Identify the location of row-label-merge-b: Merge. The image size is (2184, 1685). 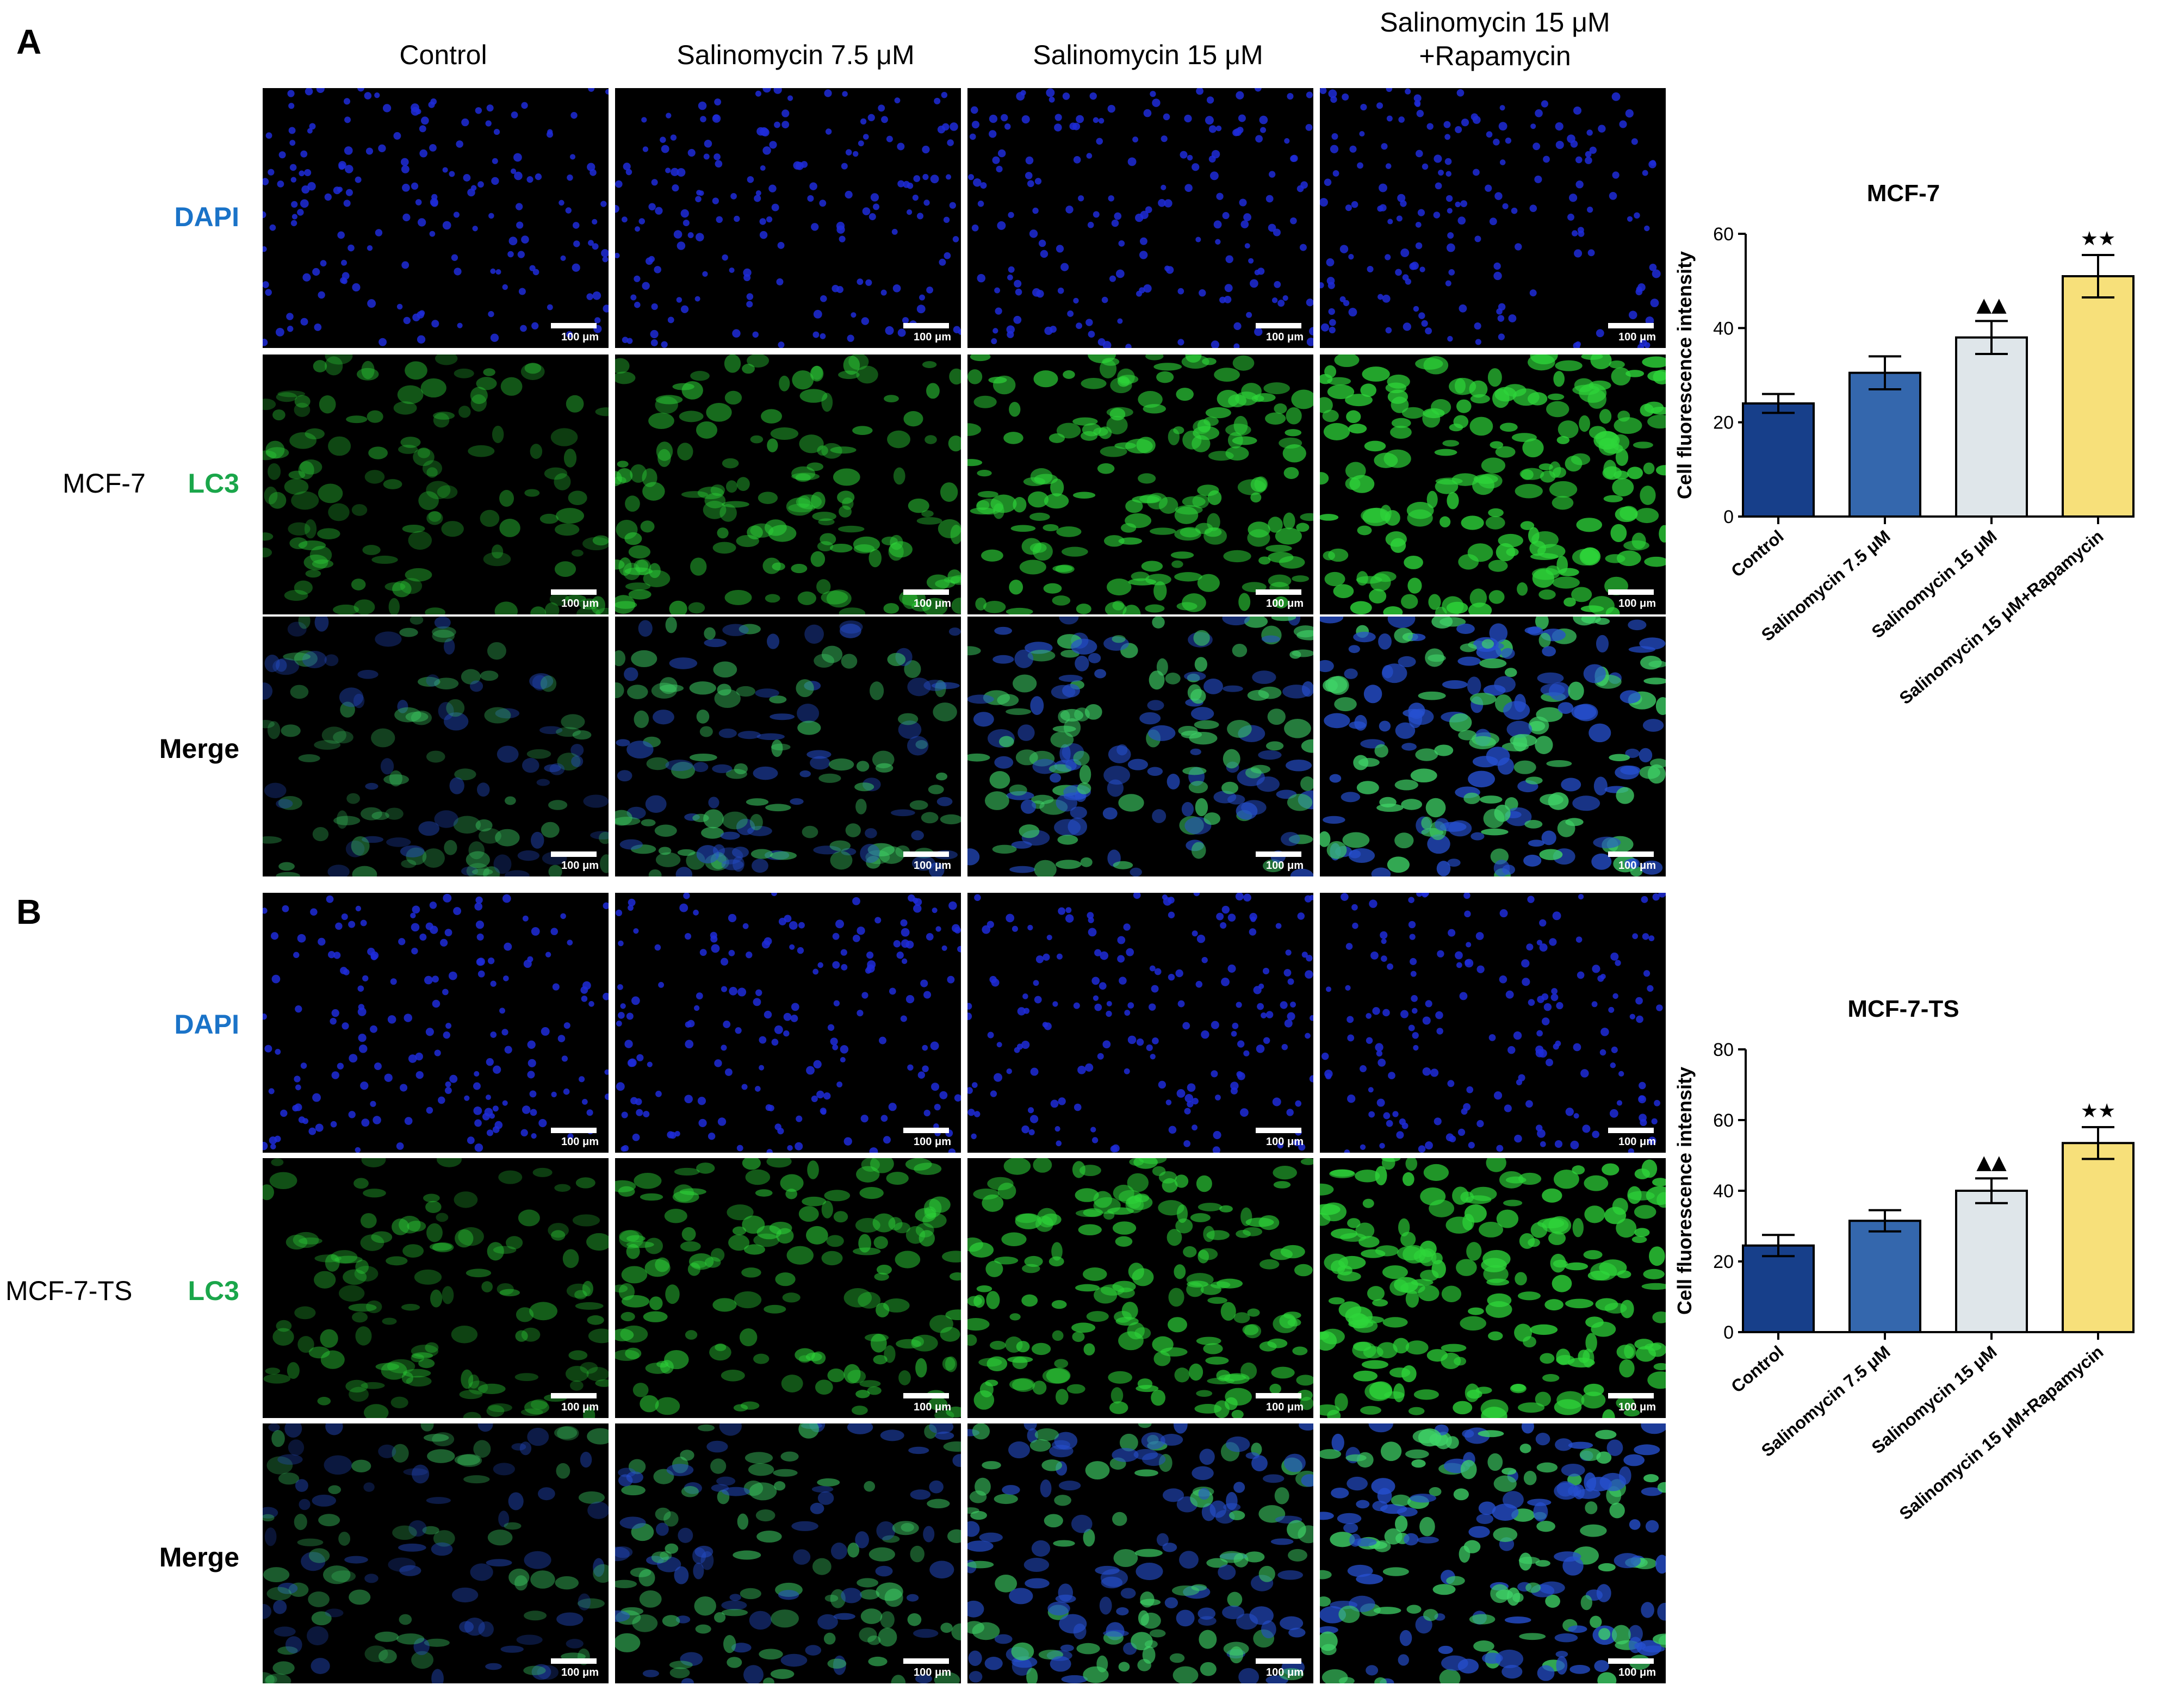
(199, 1557).